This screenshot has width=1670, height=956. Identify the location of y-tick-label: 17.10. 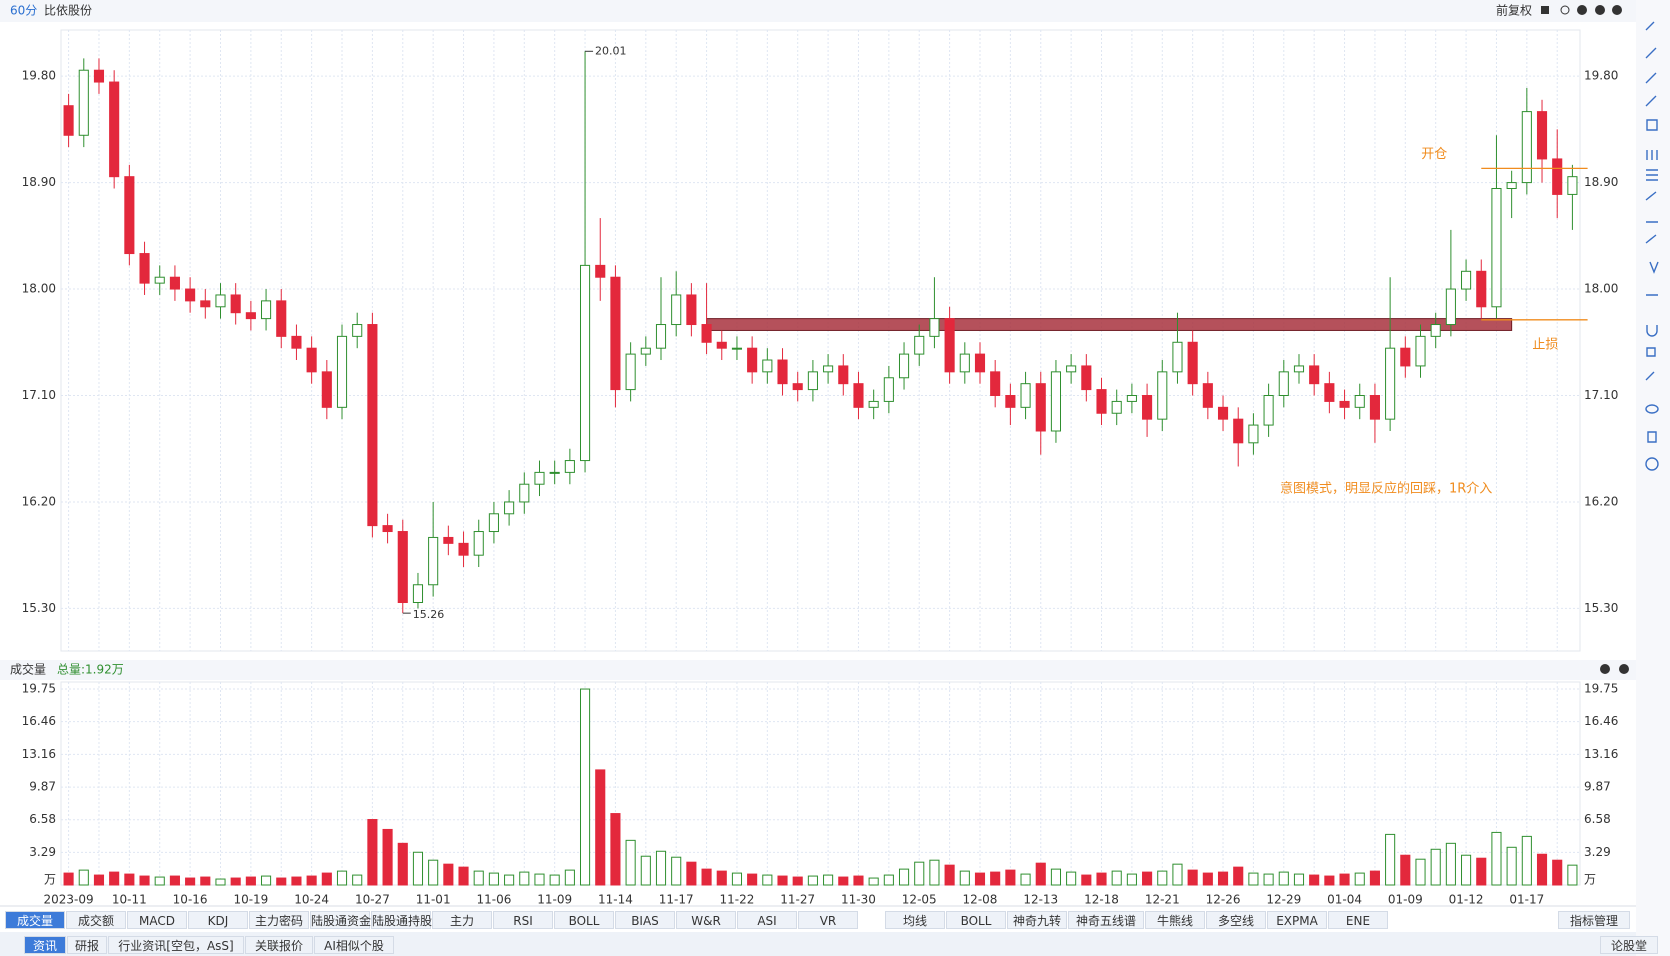
(1601, 395).